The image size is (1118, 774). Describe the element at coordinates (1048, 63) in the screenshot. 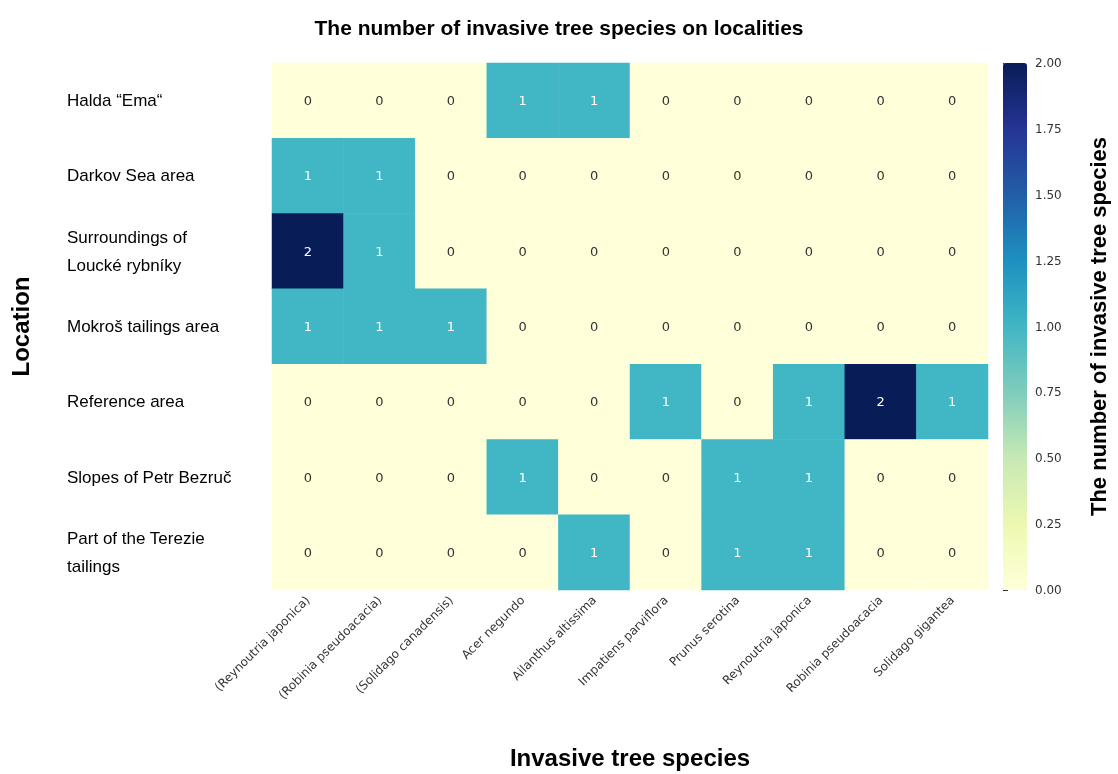

I see `color-bar-label: 2.00` at that location.